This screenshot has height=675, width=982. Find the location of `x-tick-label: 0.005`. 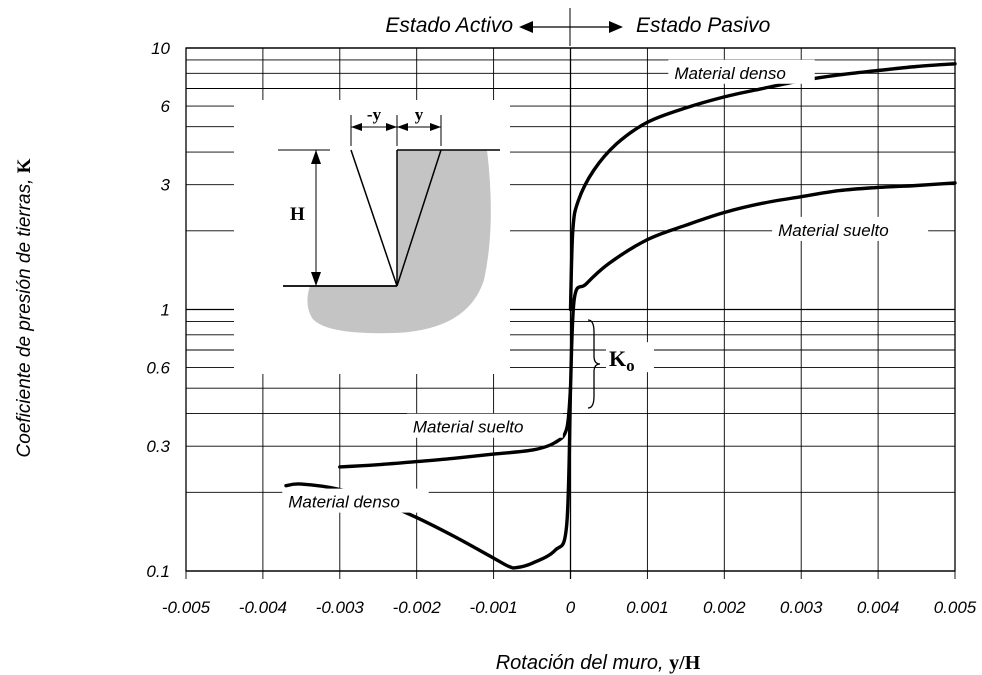

x-tick-label: 0.005 is located at coordinates (955, 607).